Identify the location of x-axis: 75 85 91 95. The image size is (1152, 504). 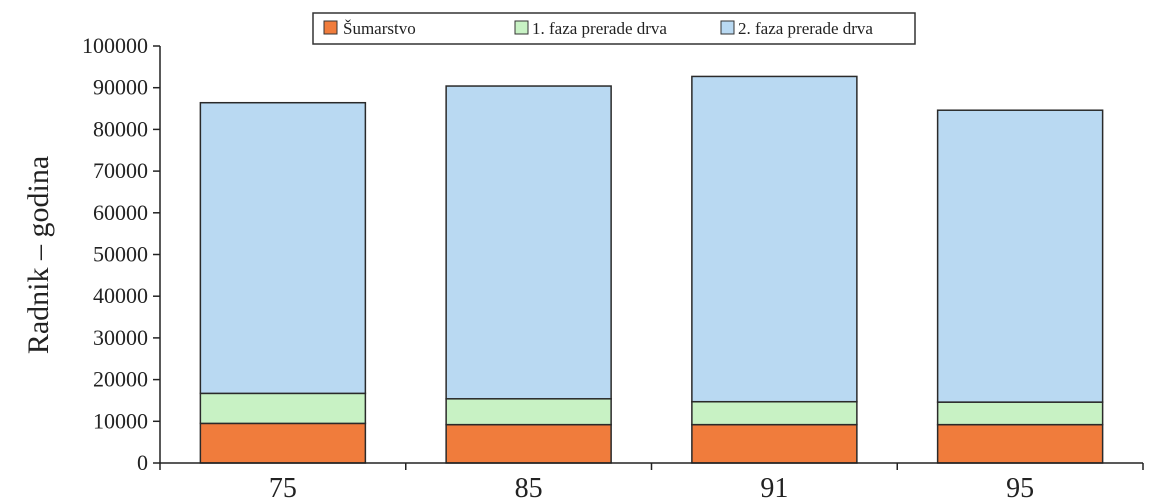
(651, 483).